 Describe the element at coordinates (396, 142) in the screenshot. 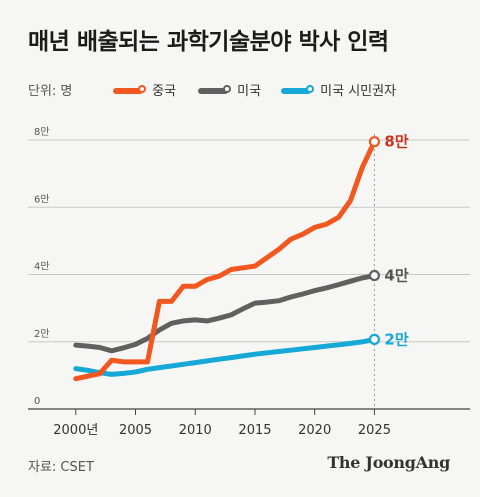

I see `series-end-label: 8만` at that location.